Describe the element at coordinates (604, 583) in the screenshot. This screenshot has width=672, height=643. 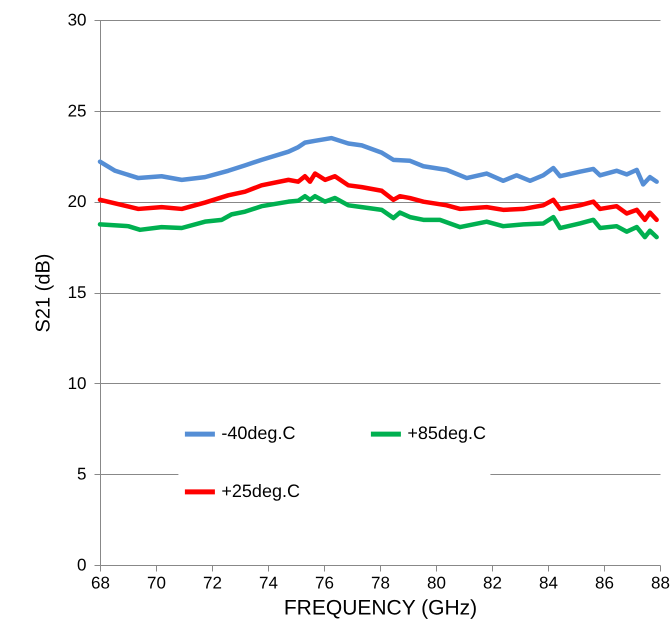
I see `x-tick-label: 86` at that location.